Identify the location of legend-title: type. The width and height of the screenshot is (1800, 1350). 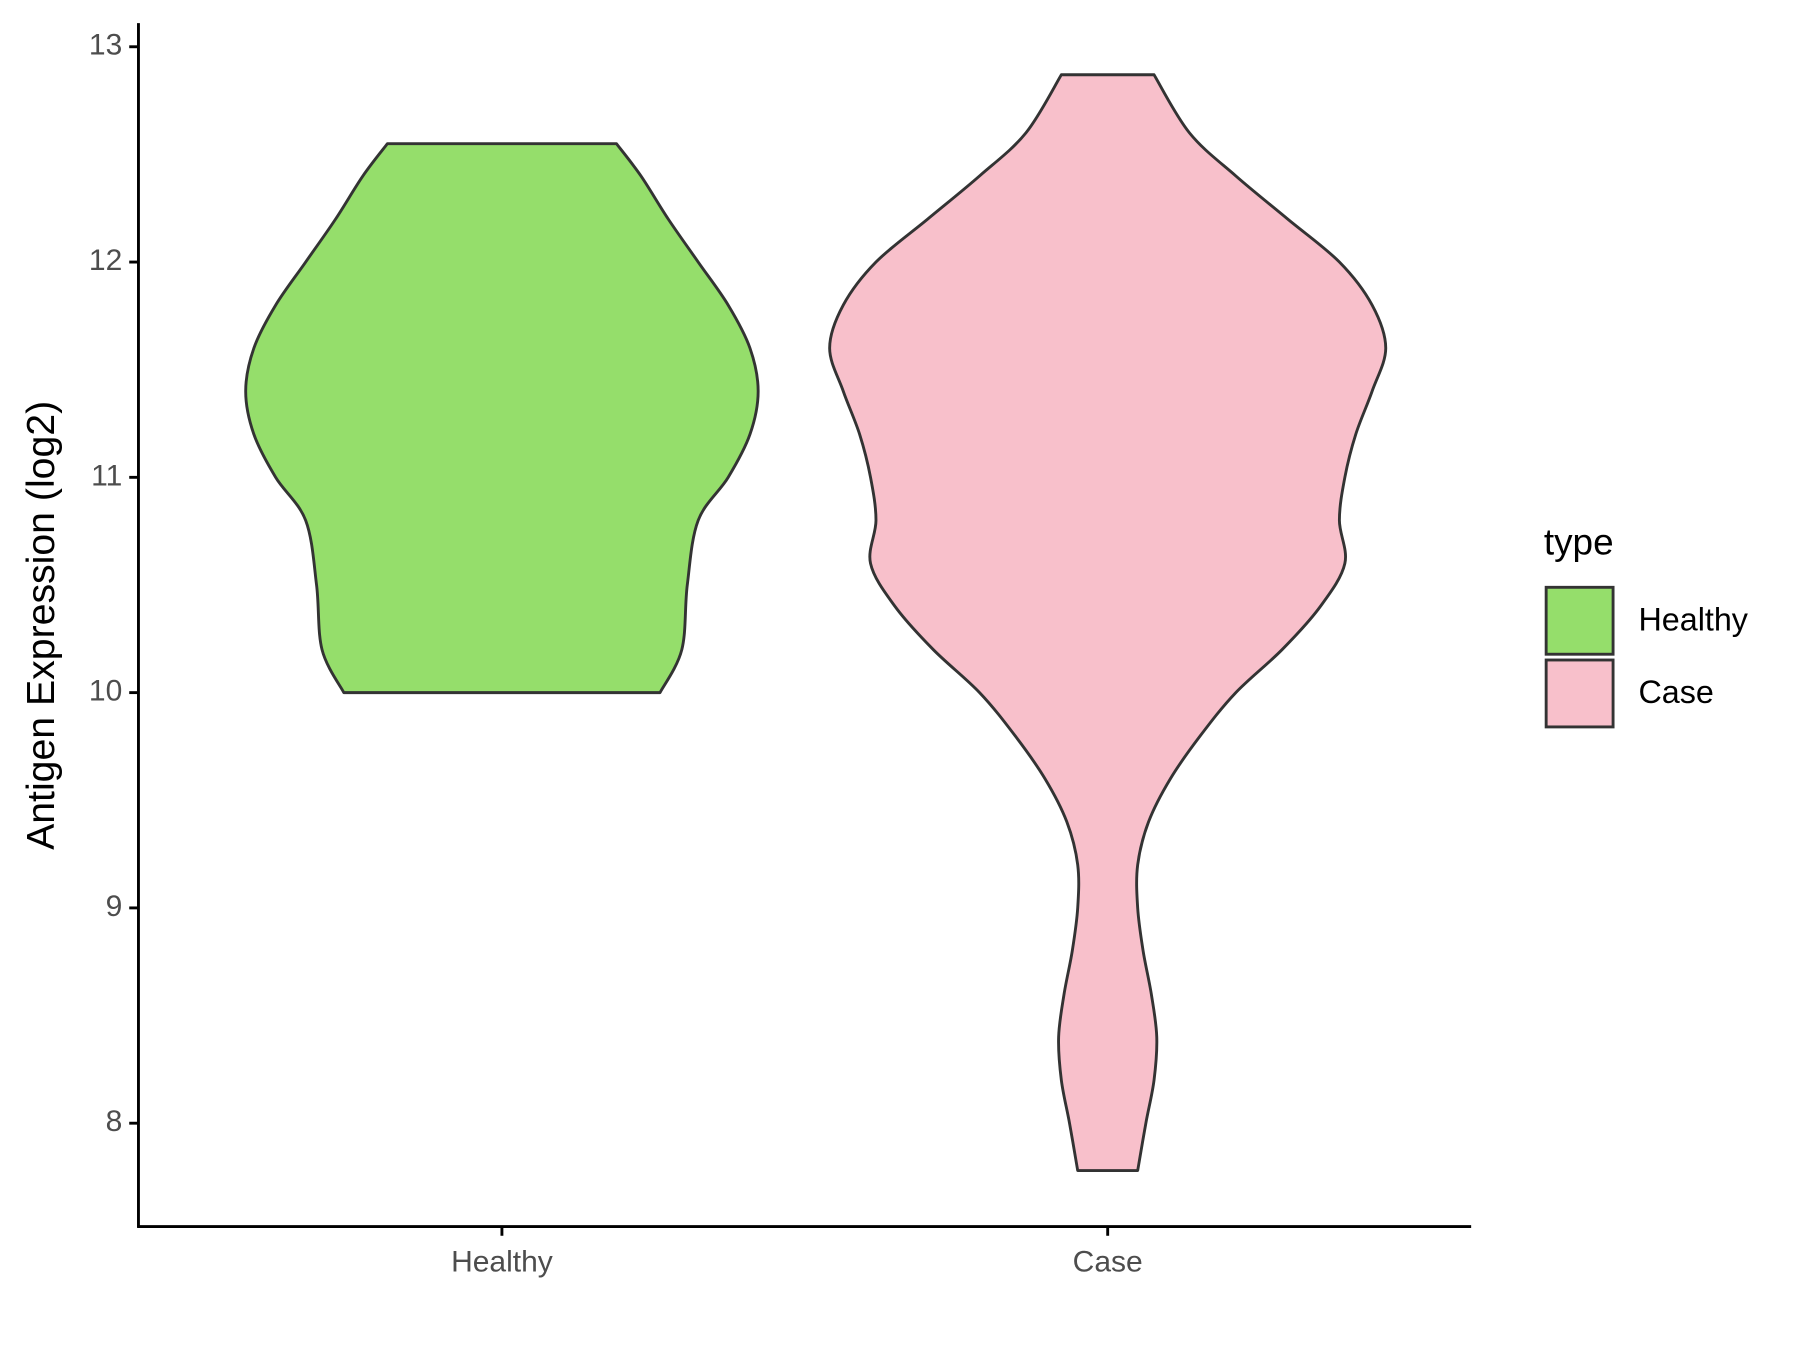
(1579, 541).